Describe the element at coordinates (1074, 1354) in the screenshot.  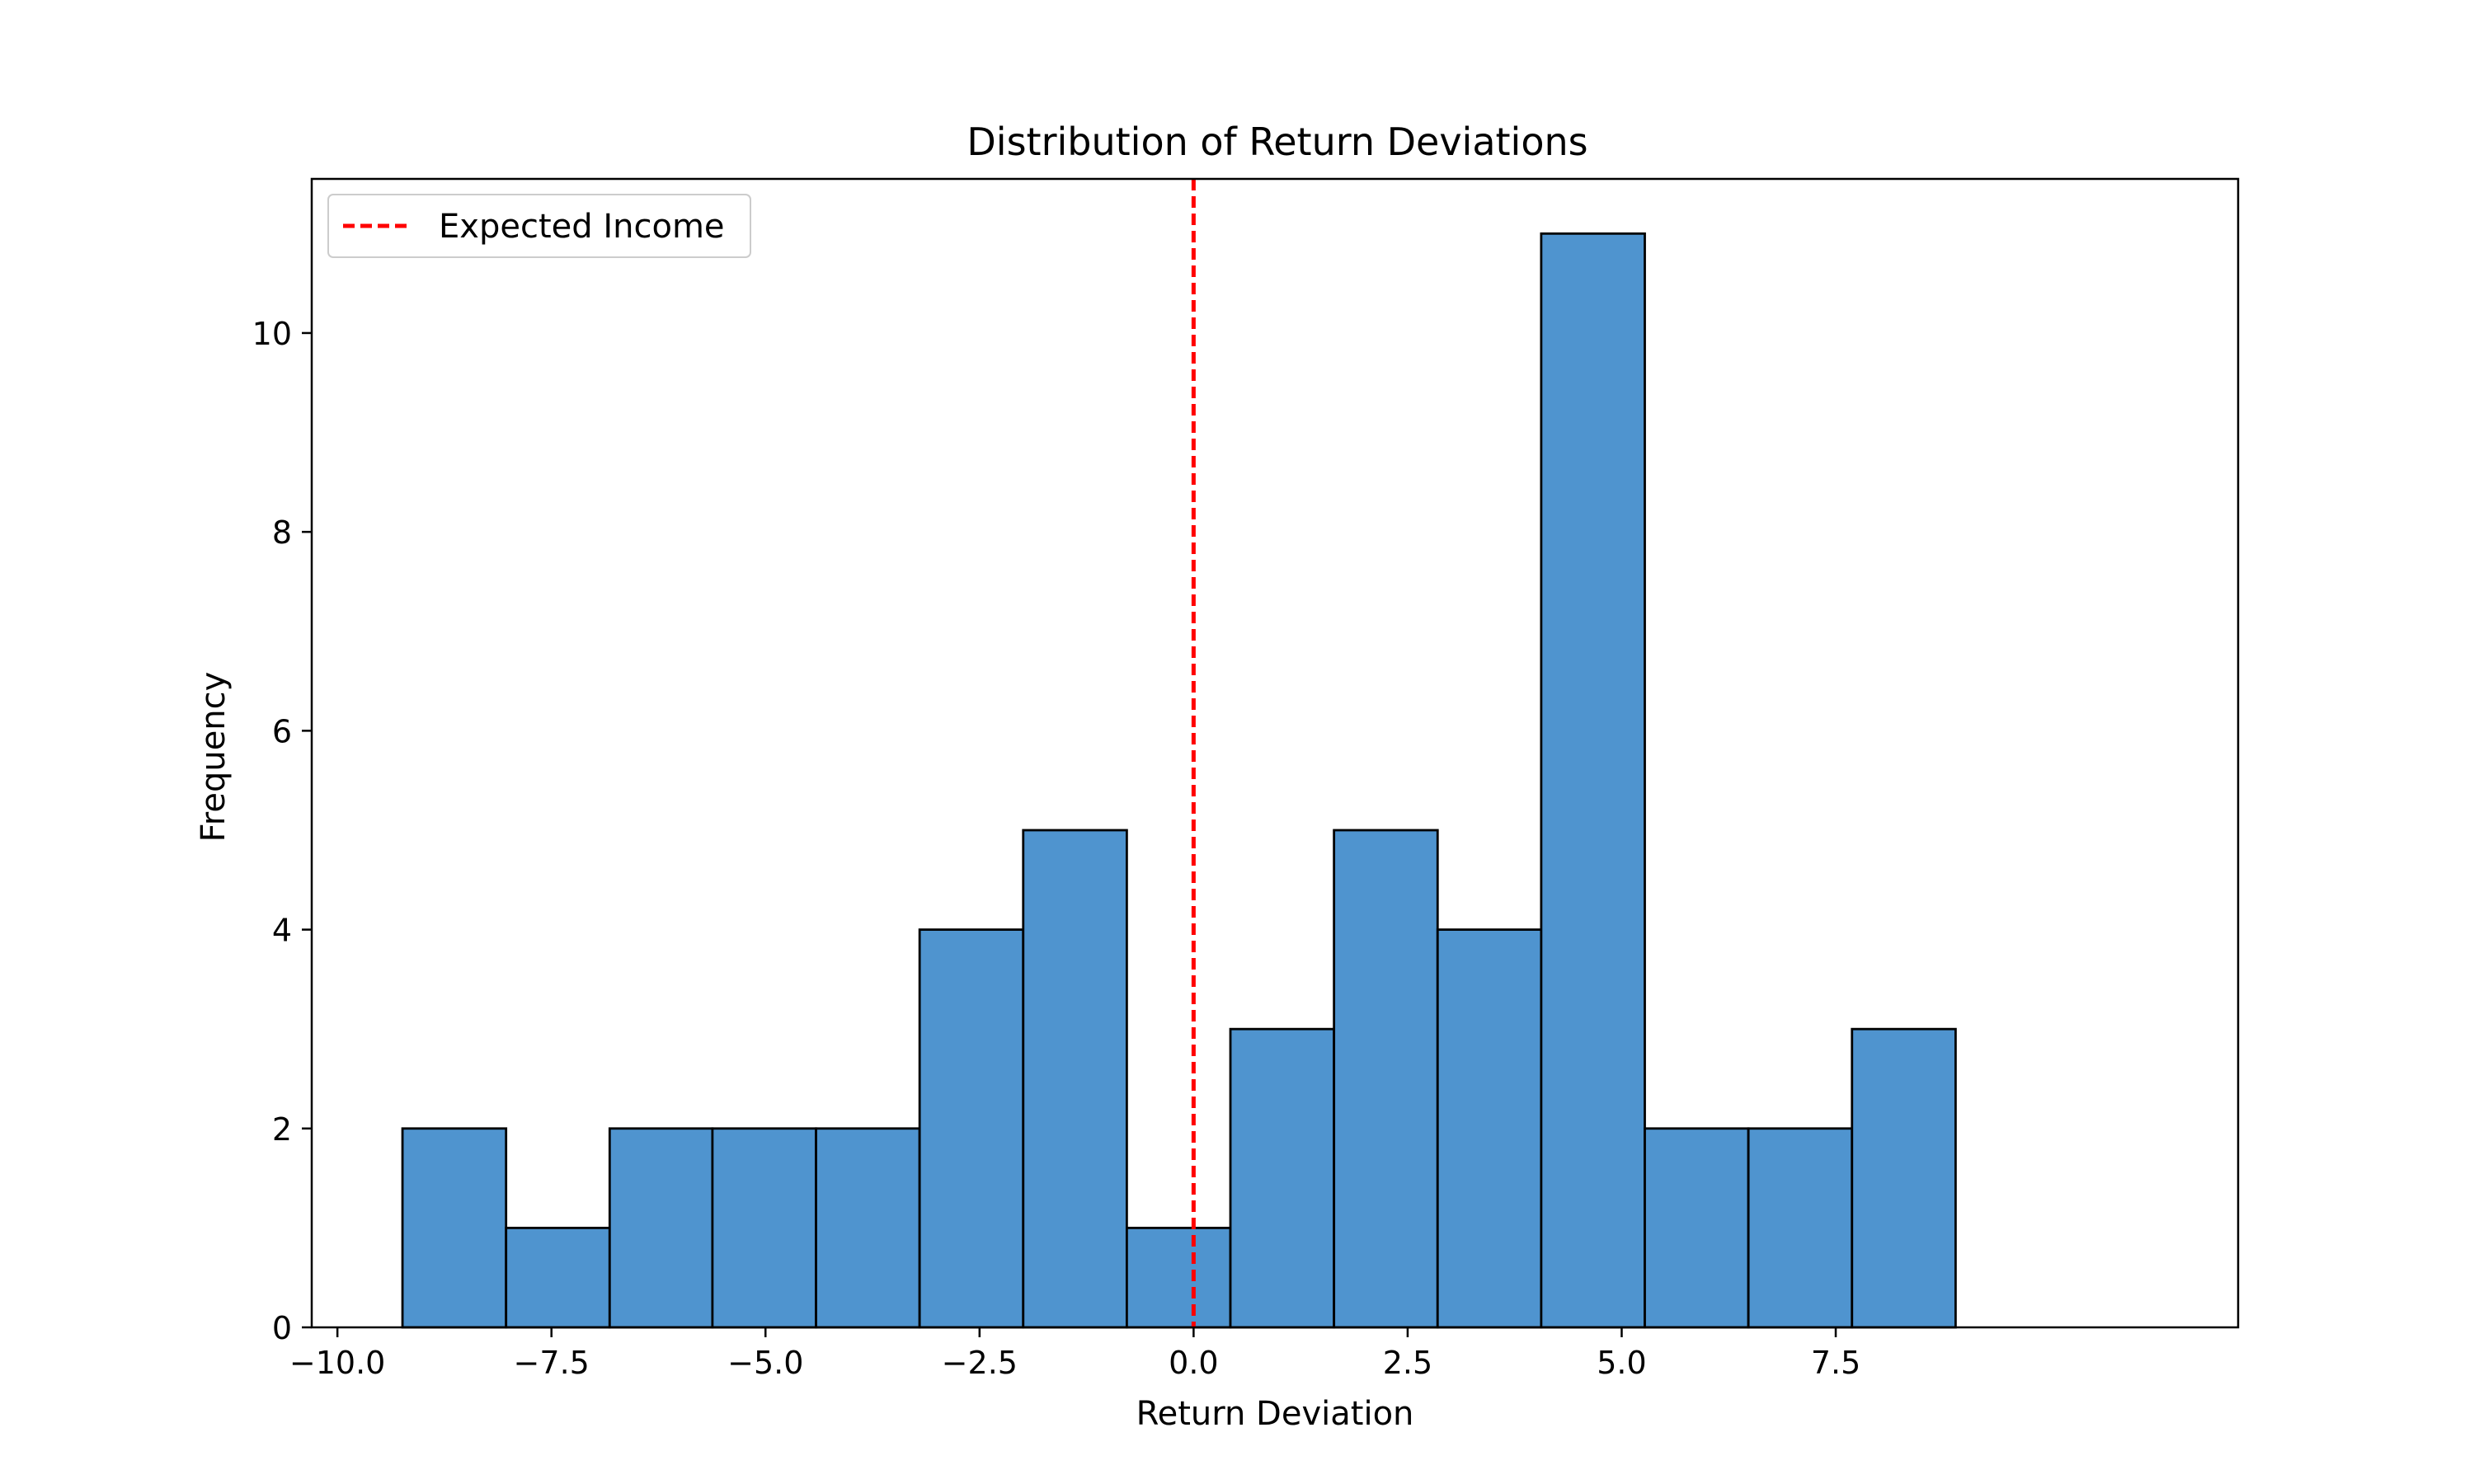
I see `x-axis-ticks: −10.0 −7.5 −5.0 −2.5 0.0 2.5 5.0 7.5` at that location.